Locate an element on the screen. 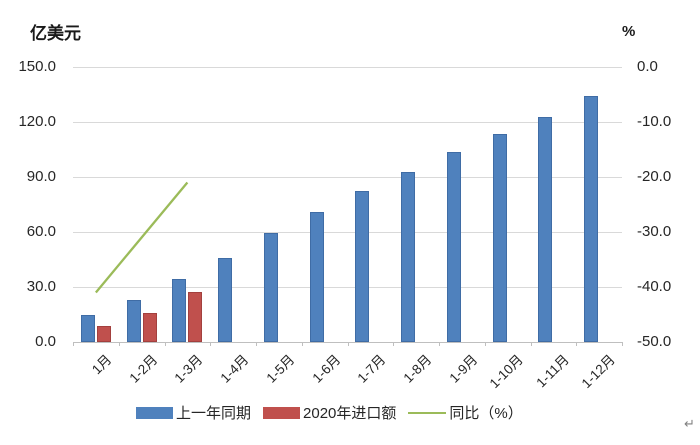  x-axis-label-8: 1-9月 is located at coordinates (463, 368).